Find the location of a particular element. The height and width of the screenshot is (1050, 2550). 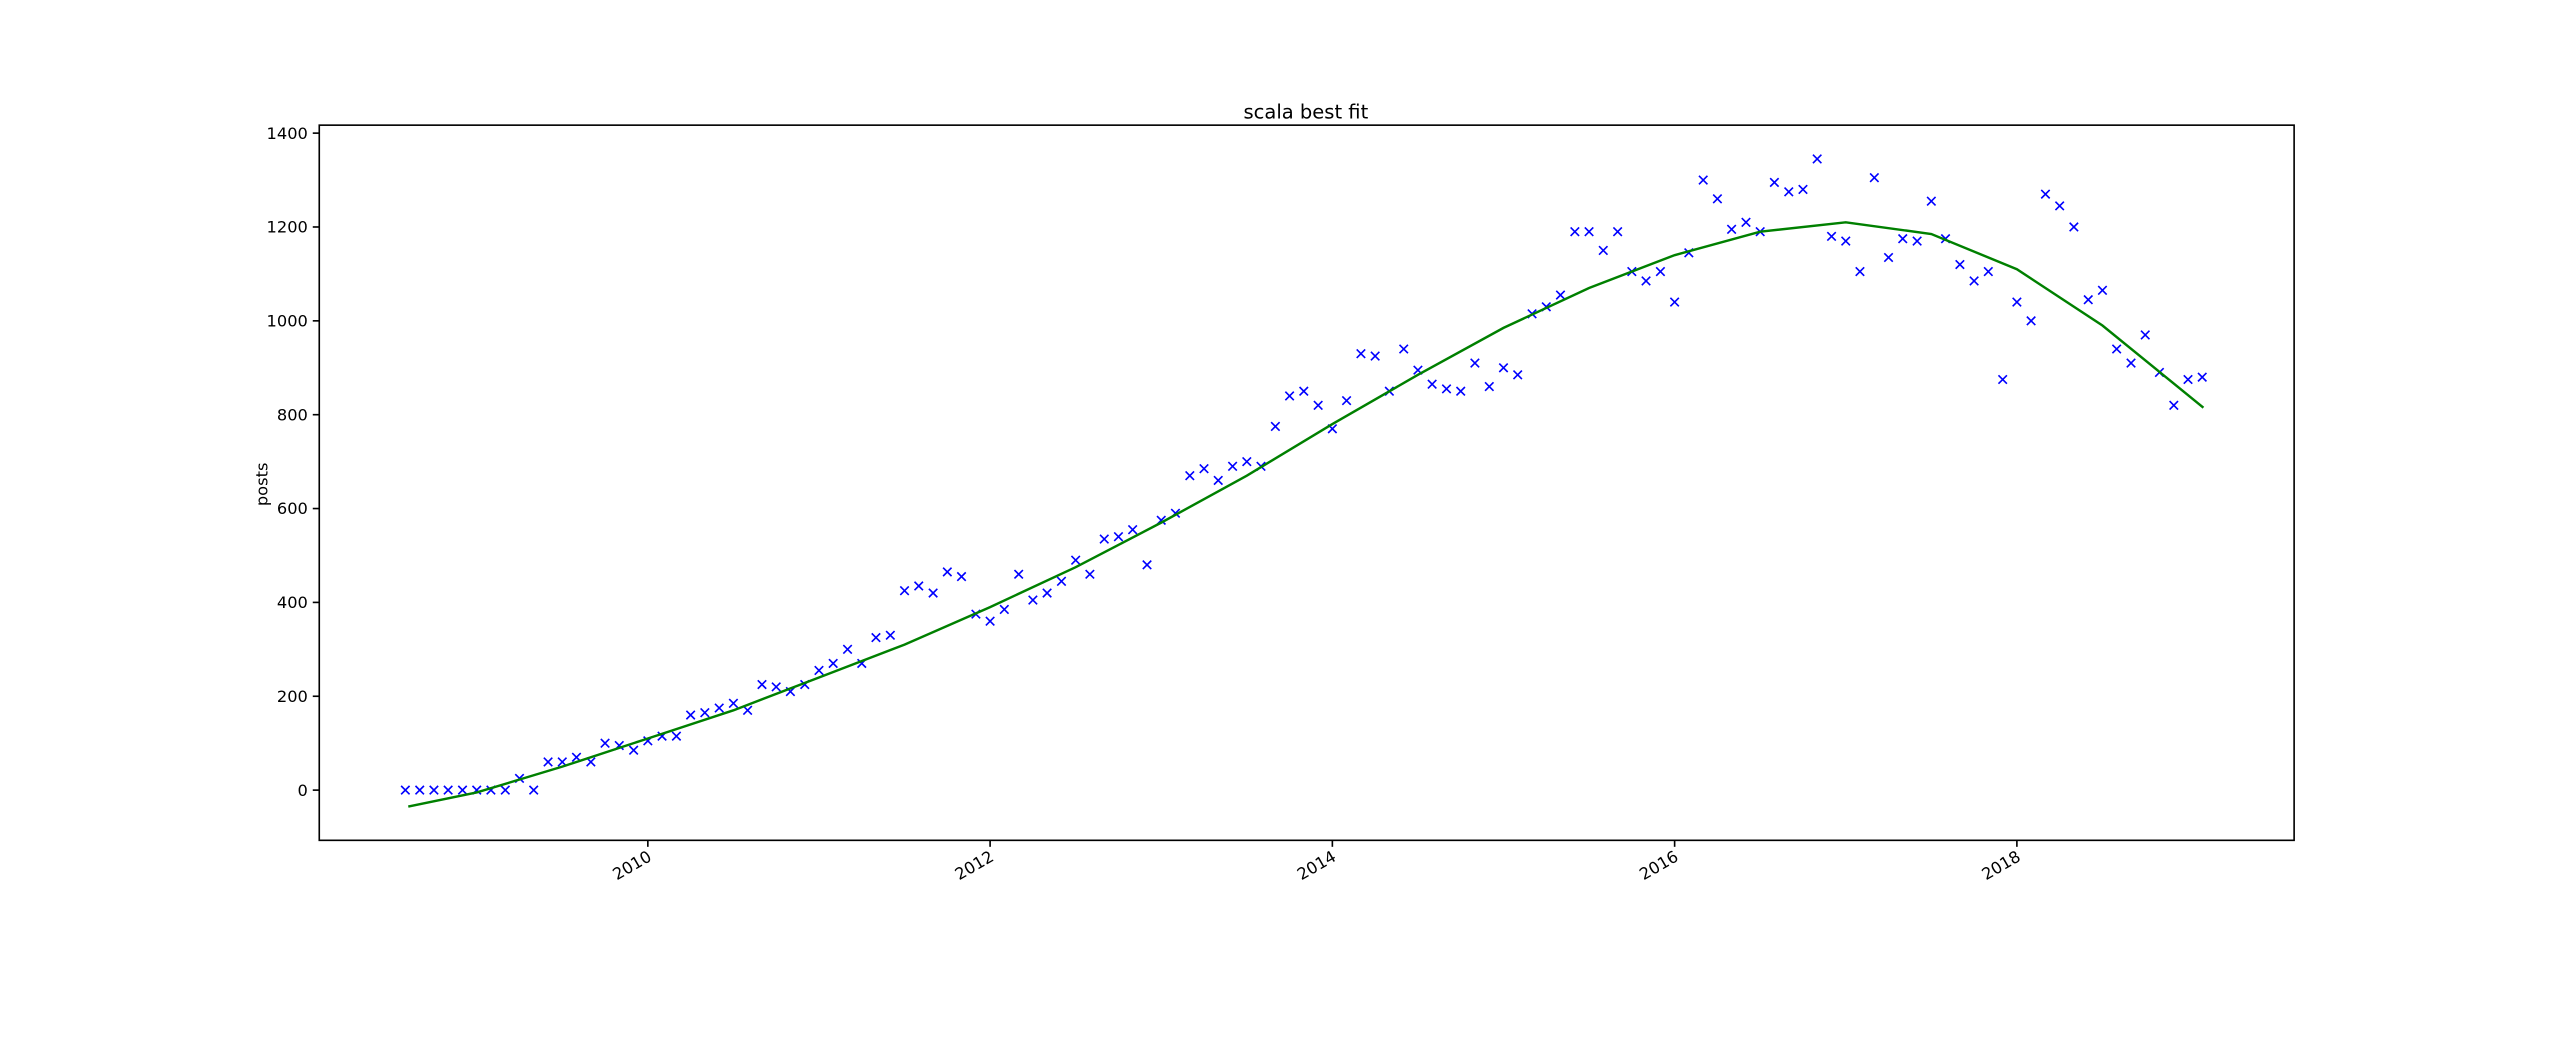

y-tick-label: 600 is located at coordinates (292, 508).